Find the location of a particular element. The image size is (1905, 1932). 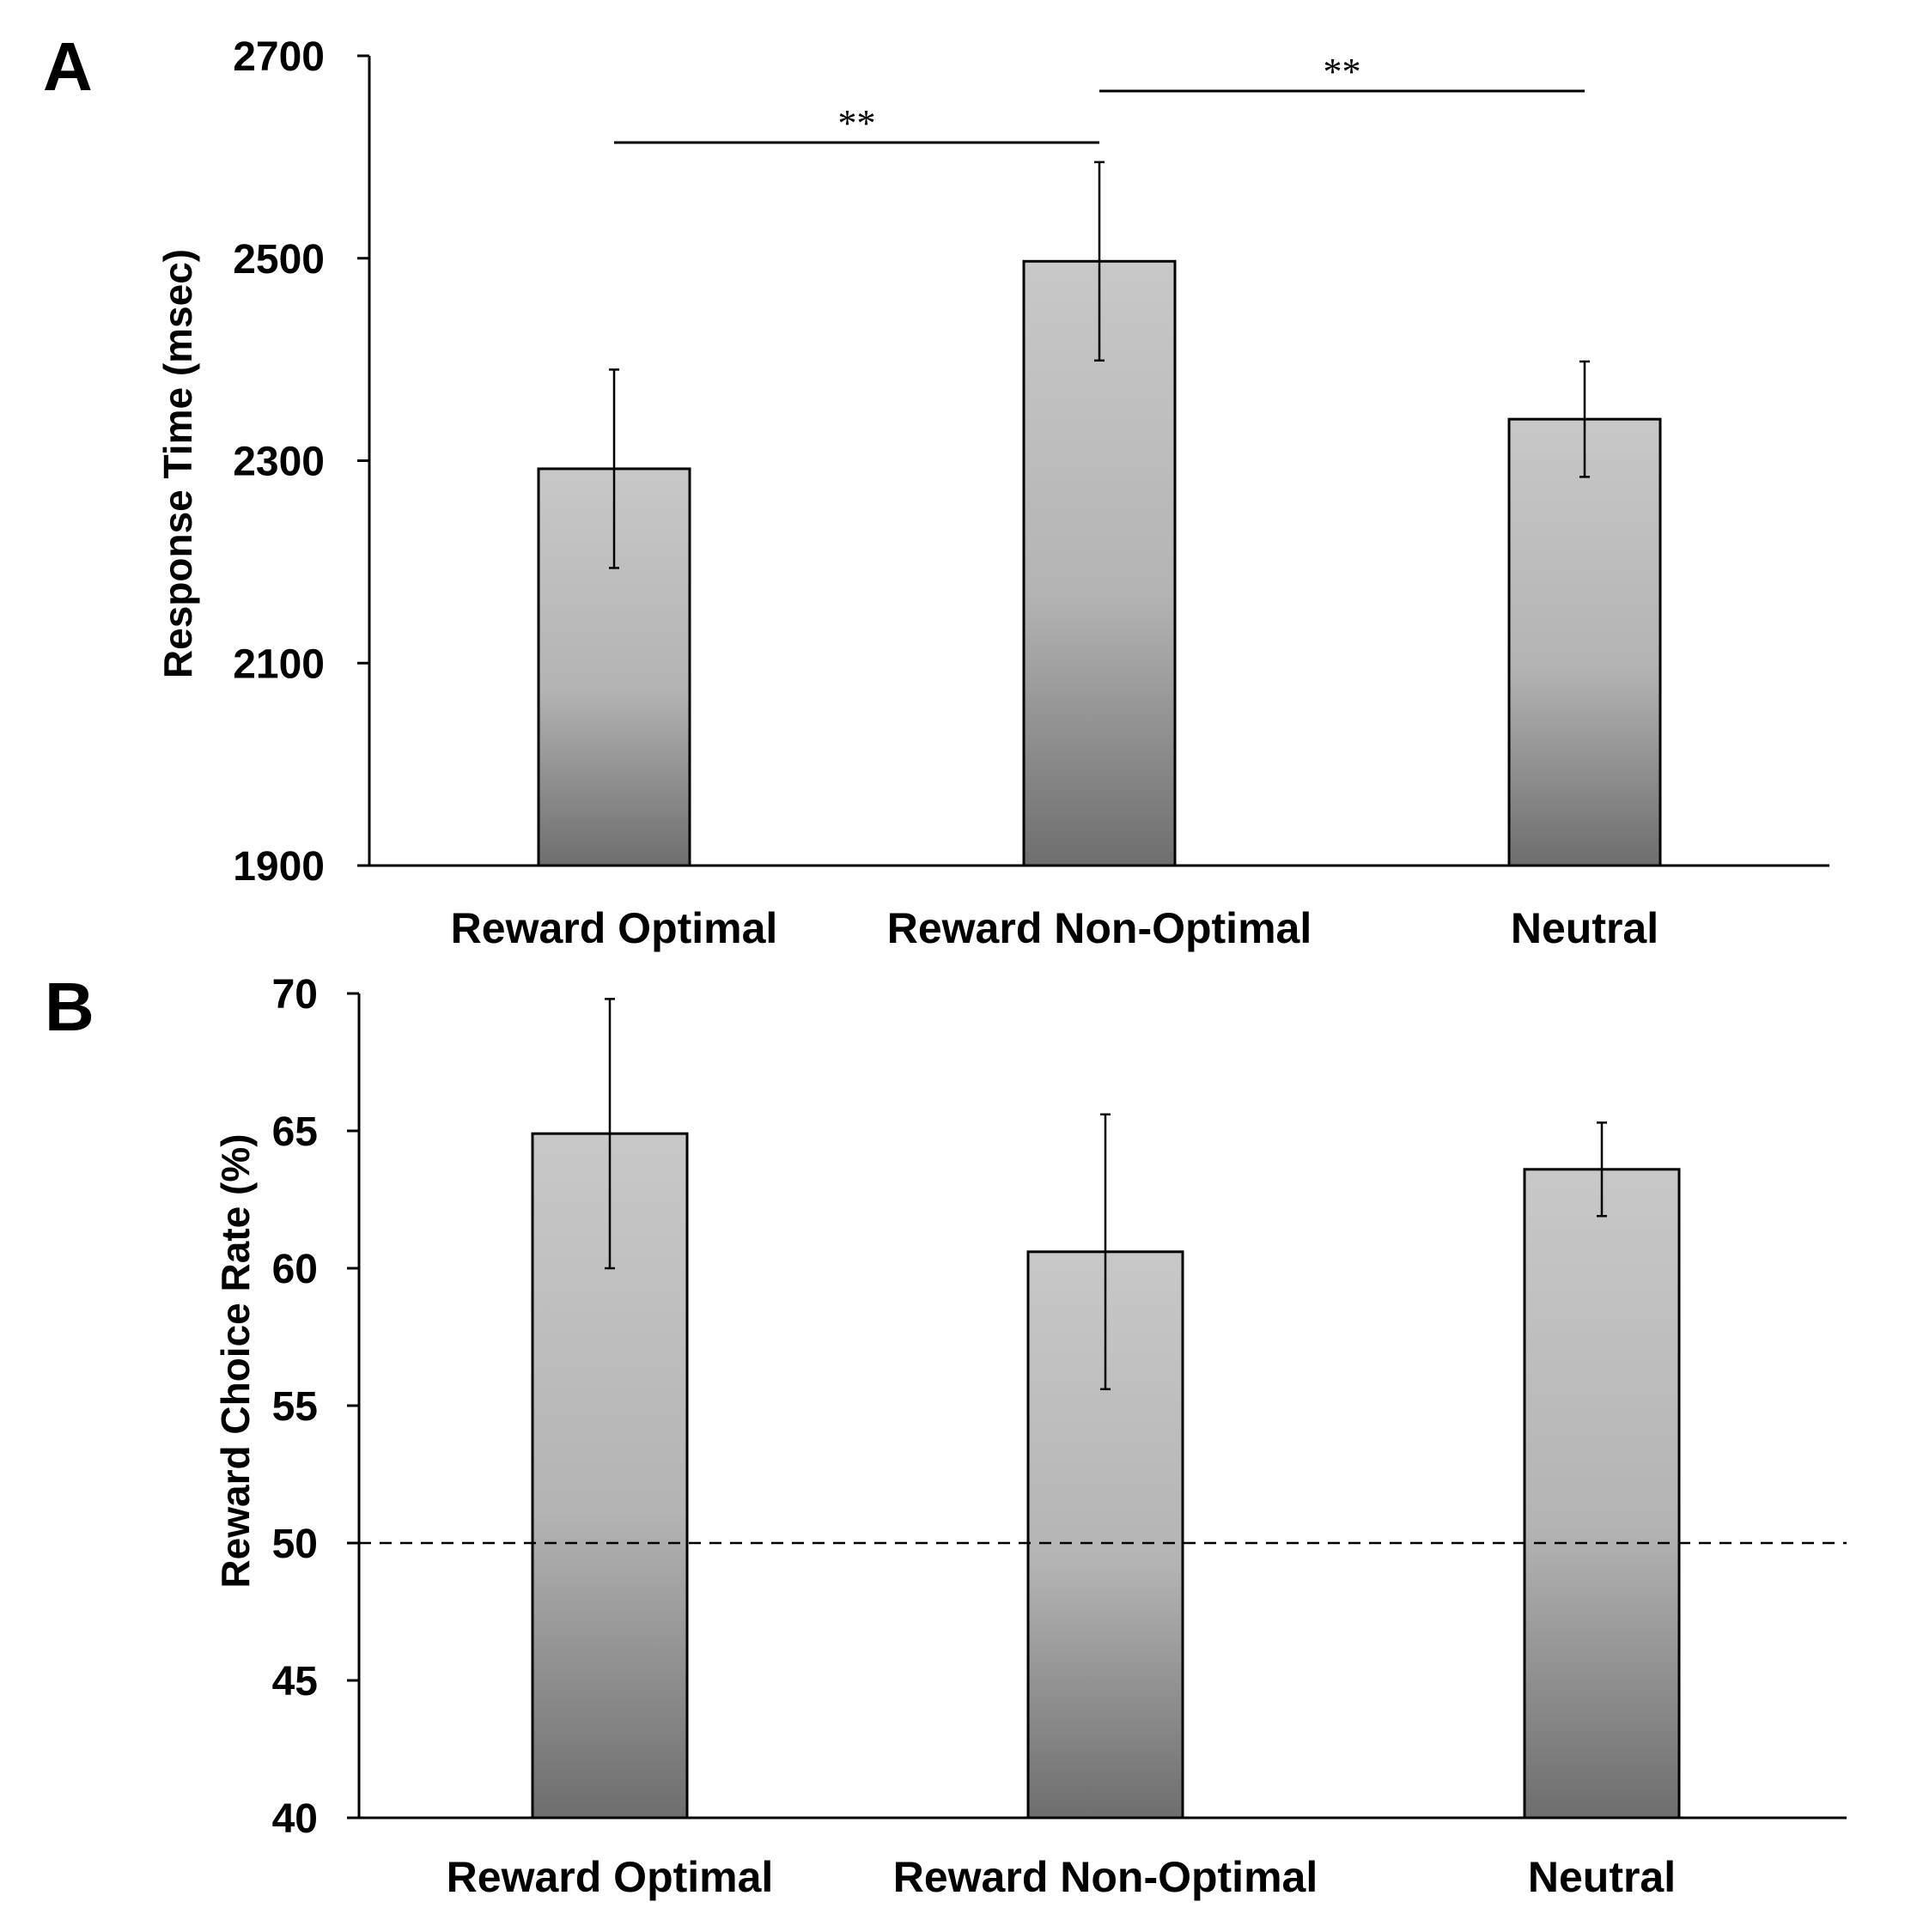

y-tick-label: 50 is located at coordinates (295, 1544).